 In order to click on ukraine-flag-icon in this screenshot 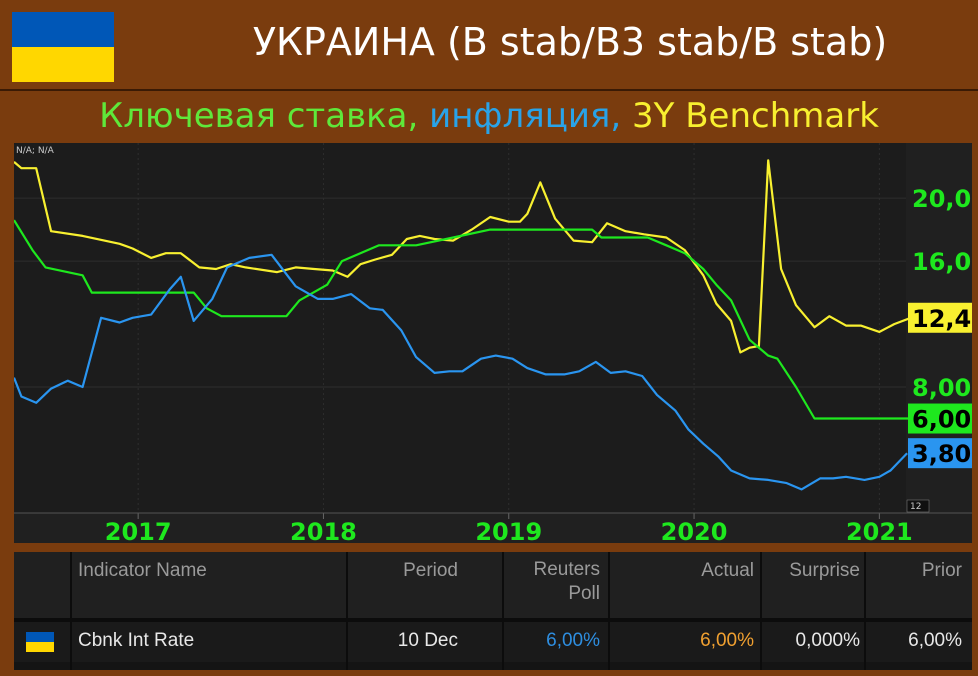, I will do `click(63, 47)`.